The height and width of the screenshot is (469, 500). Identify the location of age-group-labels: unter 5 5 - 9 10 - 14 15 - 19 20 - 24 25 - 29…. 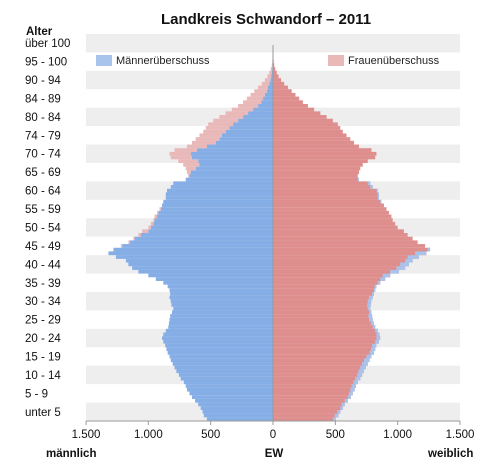
(47, 228).